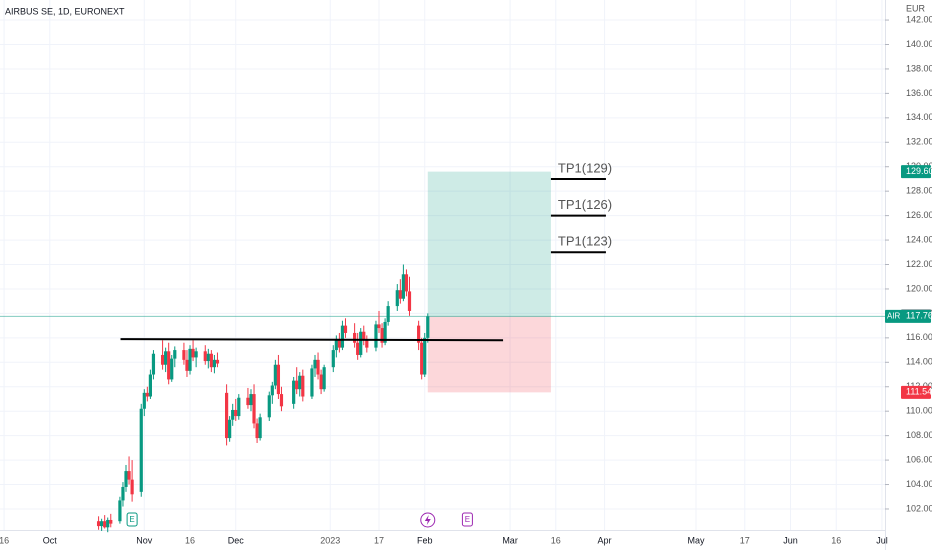  Describe the element at coordinates (585, 167) in the screenshot. I see `tp-label: TP1(129)` at that location.